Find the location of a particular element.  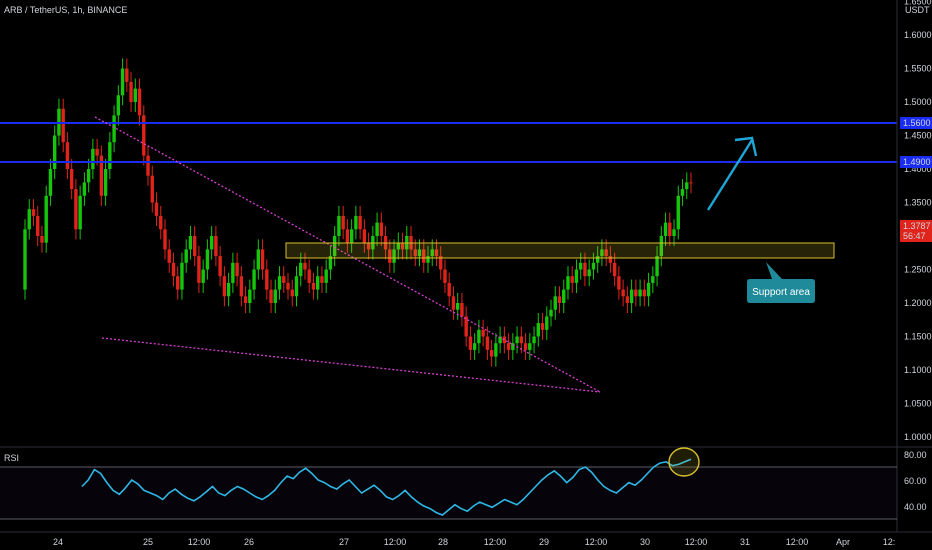

support-area-callout: Support area is located at coordinates (781, 282).